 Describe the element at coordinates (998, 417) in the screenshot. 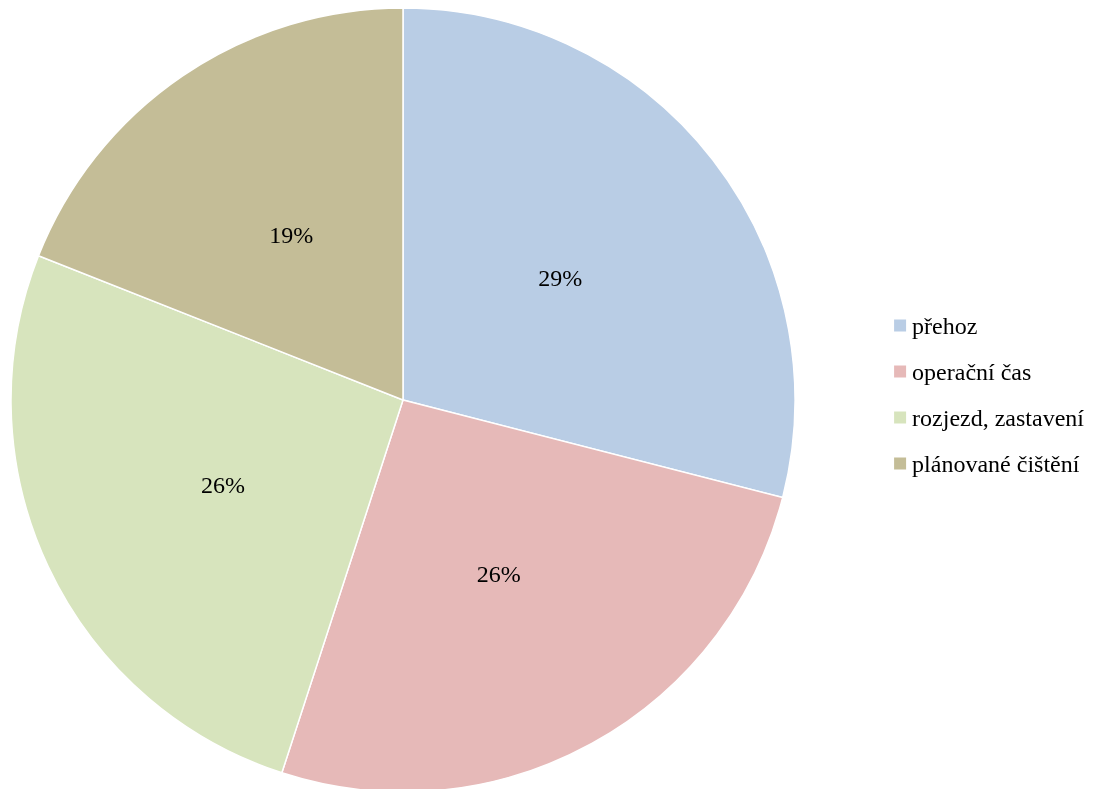

I see `legend-label: rozjezd, zastavení` at that location.